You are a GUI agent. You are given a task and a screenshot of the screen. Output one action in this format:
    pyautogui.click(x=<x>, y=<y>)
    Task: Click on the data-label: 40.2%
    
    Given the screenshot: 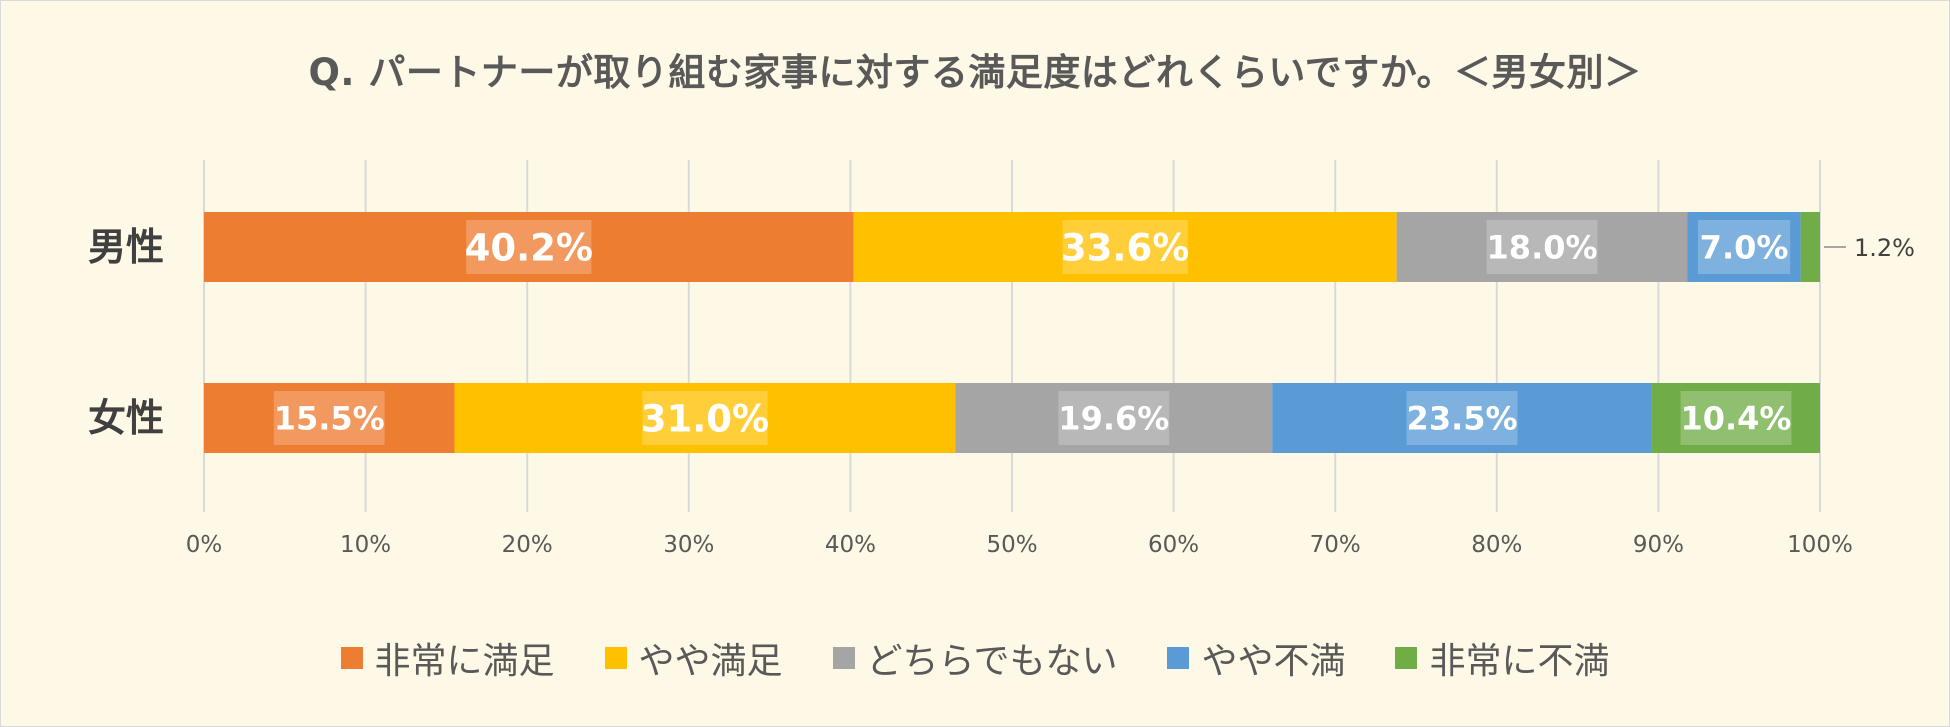 What is the action you would take?
    pyautogui.click(x=529, y=247)
    